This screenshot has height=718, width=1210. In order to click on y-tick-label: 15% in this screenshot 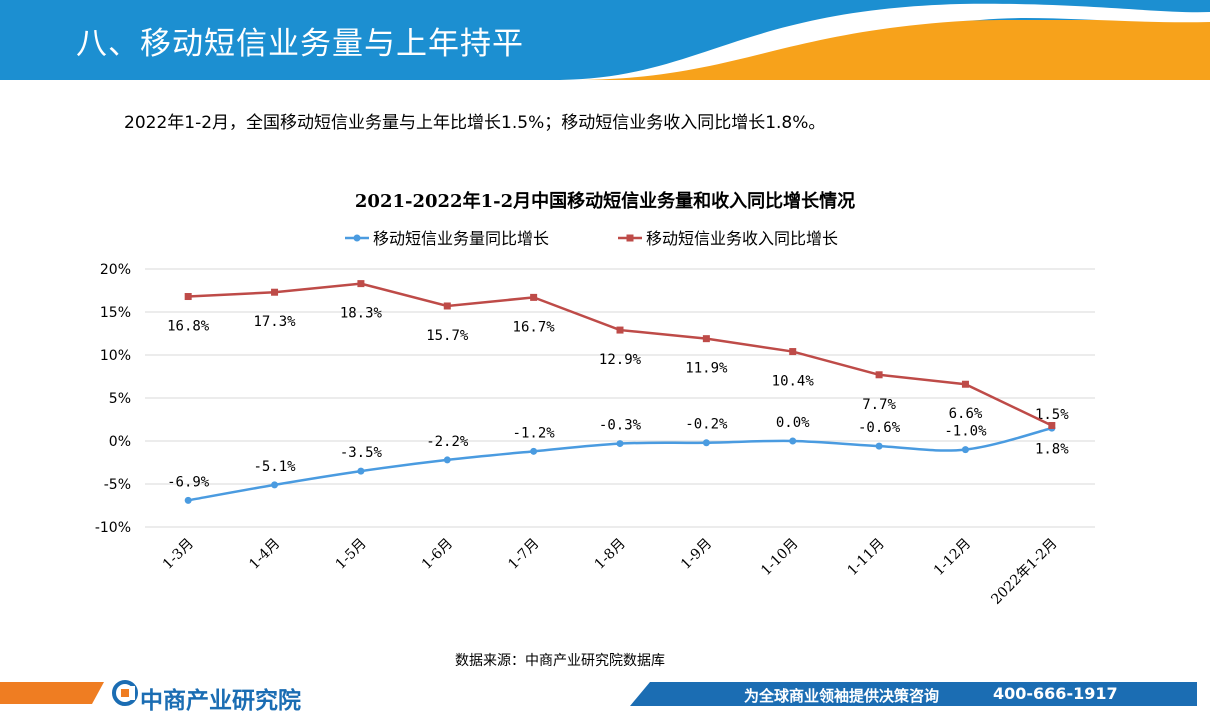, I will do `click(115, 313)`.